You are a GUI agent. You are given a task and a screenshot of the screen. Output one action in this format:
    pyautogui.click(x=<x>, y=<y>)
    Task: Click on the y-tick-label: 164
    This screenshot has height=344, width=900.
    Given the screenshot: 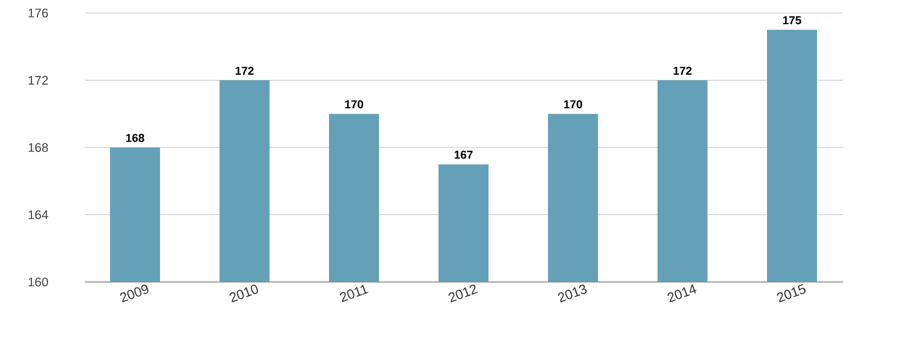 What is the action you would take?
    pyautogui.click(x=38, y=215)
    